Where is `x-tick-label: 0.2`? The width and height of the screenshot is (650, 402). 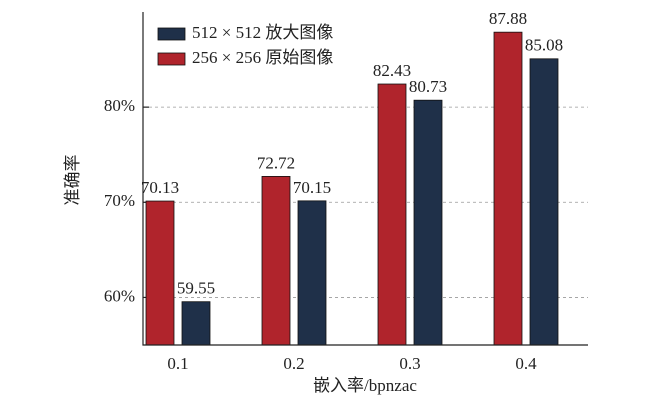
x-tick-label: 0.2 is located at coordinates (293, 363).